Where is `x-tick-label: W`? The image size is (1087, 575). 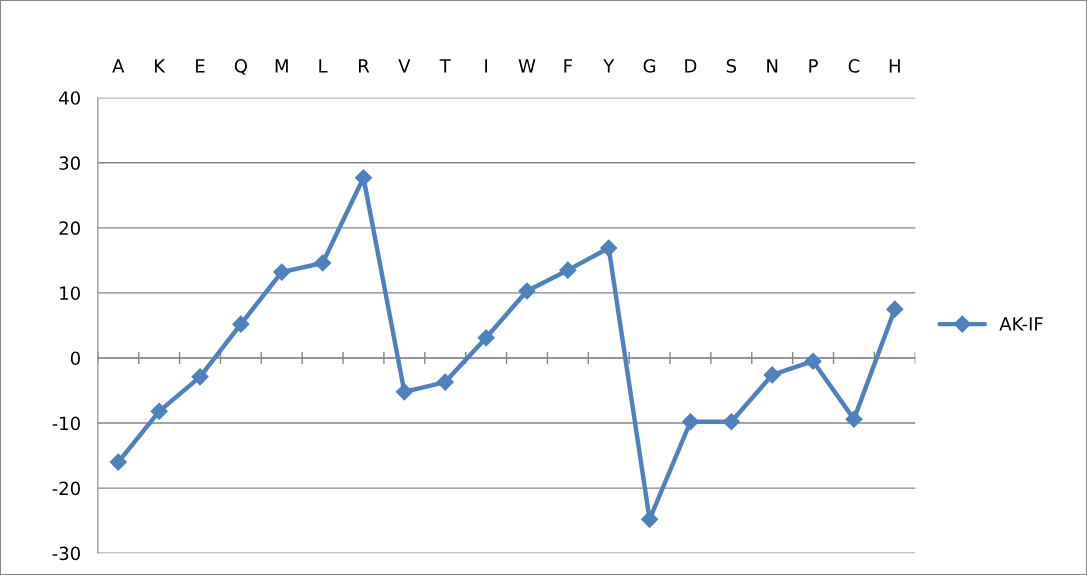 x-tick-label: W is located at coordinates (527, 66).